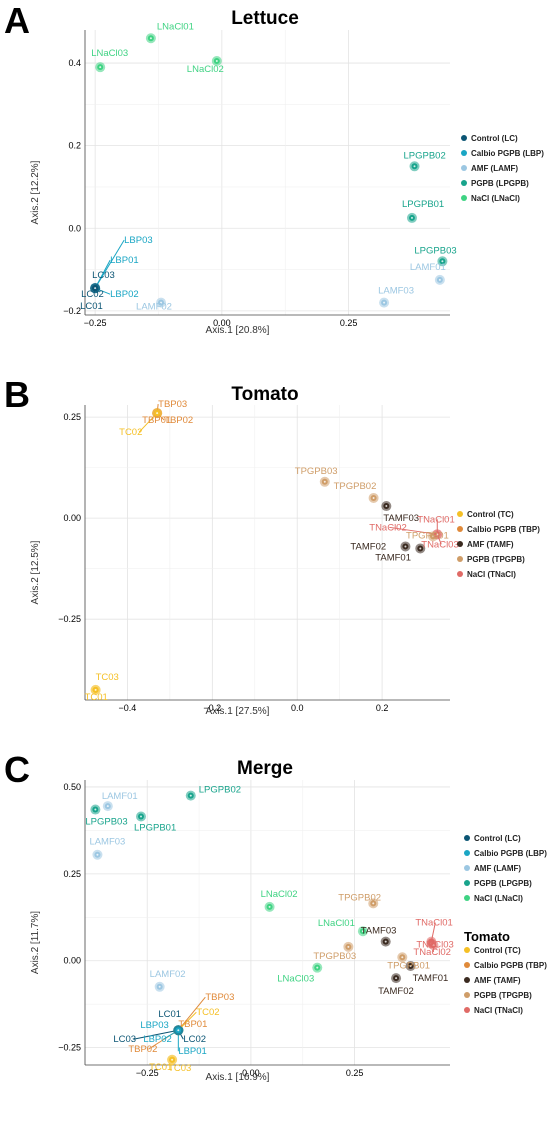 Image resolution: width=550 pixels, height=1138 pixels. I want to click on legend-swatch-lc, so click(467, 838).